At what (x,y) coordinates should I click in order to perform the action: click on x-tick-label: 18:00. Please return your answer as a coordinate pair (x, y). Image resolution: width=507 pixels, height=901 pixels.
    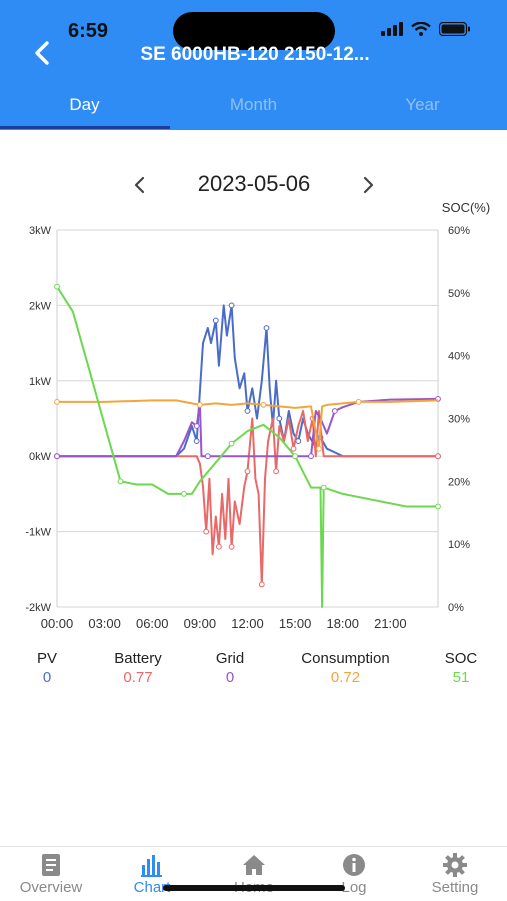
    Looking at the image, I should click on (342, 623).